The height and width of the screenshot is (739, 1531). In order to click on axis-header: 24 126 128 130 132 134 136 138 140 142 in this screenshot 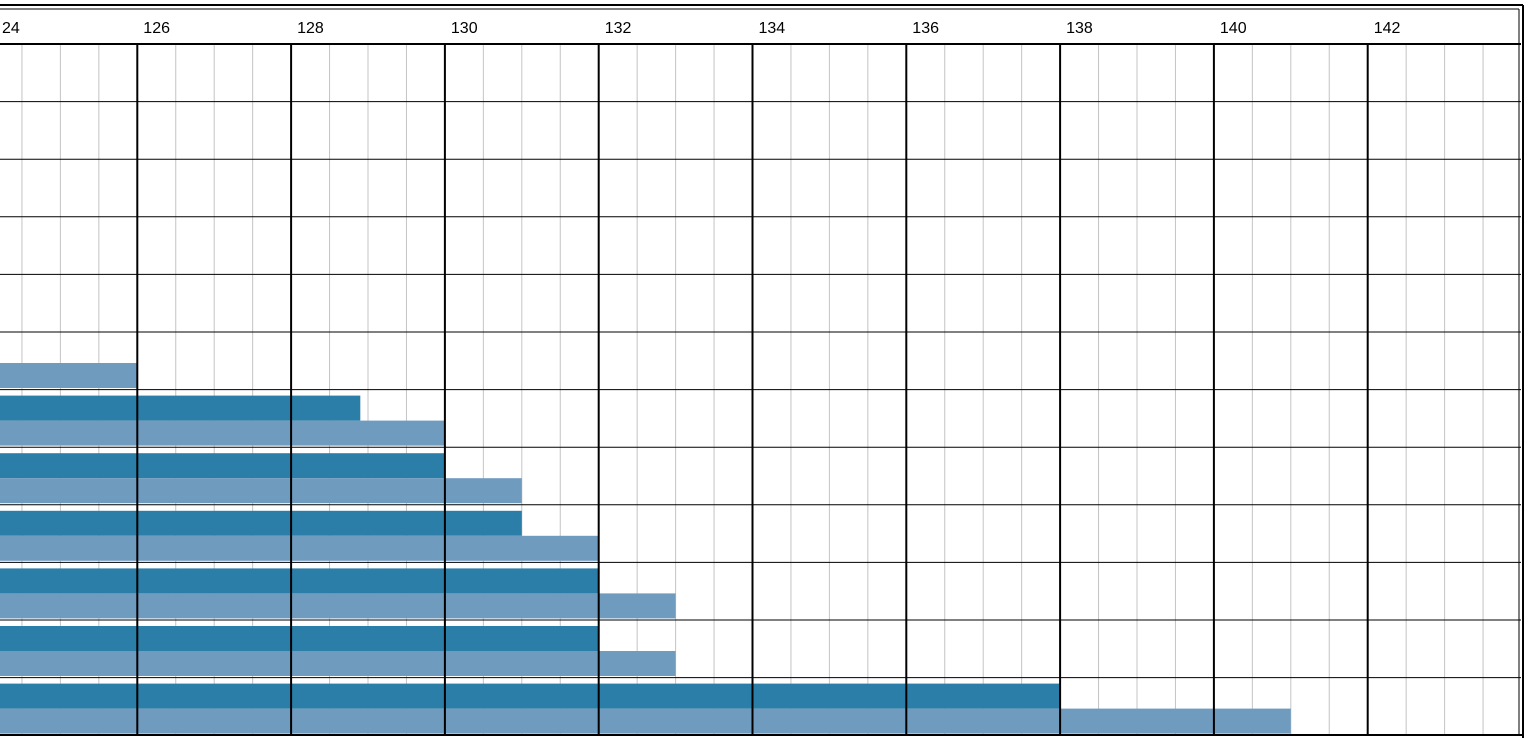, I will do `click(765, 22)`.